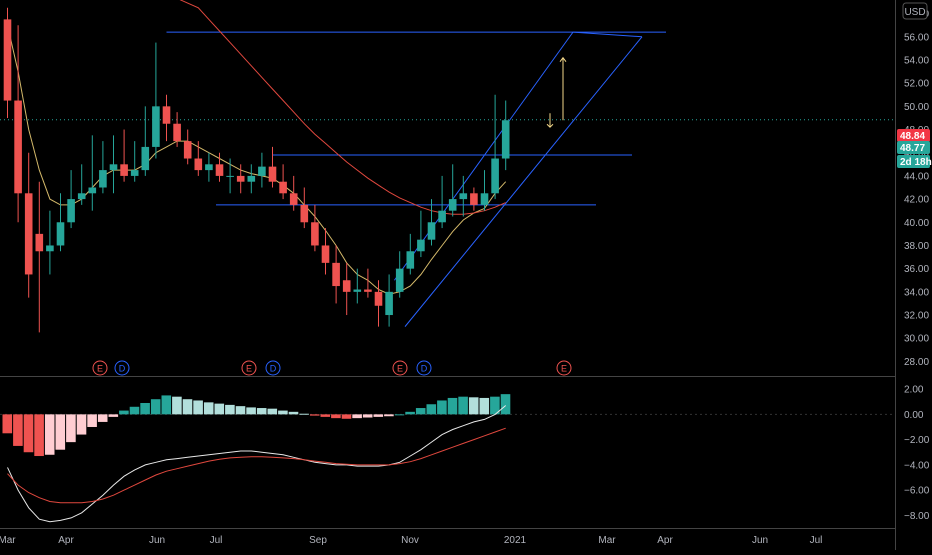 This screenshot has width=932, height=555. I want to click on event-circle, so click(400, 368).